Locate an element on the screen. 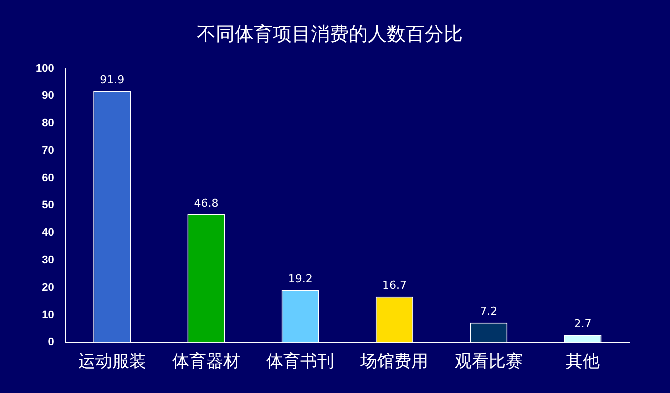 The image size is (670, 393). y-tick-label: 80 is located at coordinates (48, 124).